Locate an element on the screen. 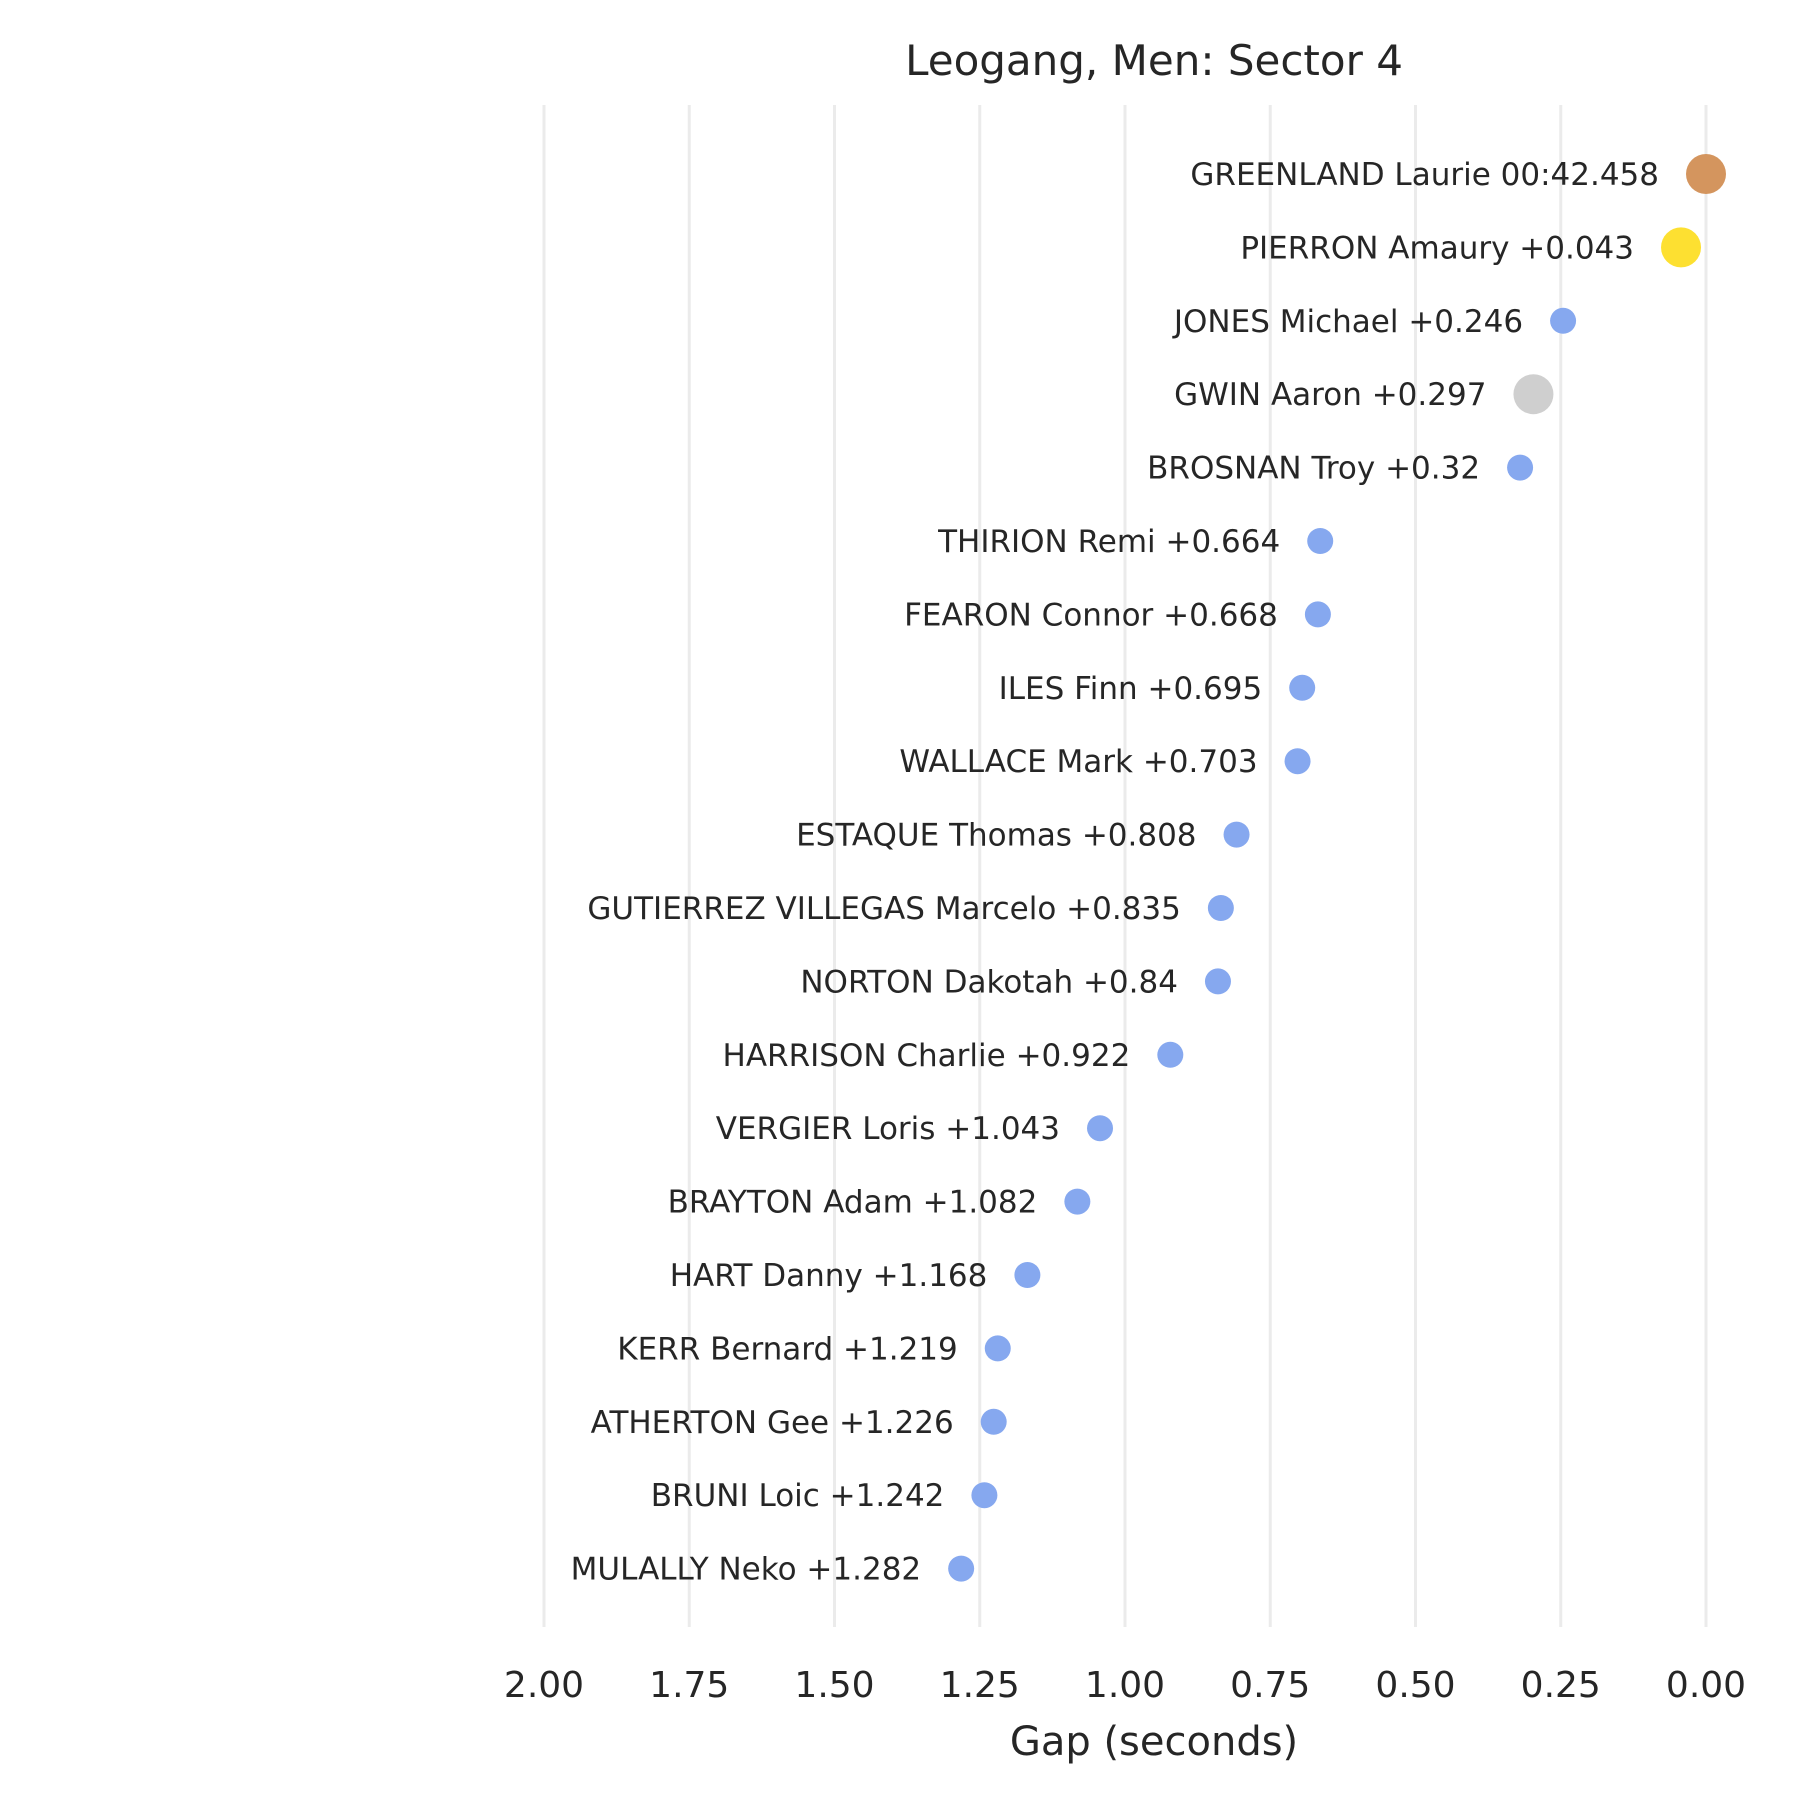  rider-label: VERGIER Loris +1.043 is located at coordinates (888, 1129).